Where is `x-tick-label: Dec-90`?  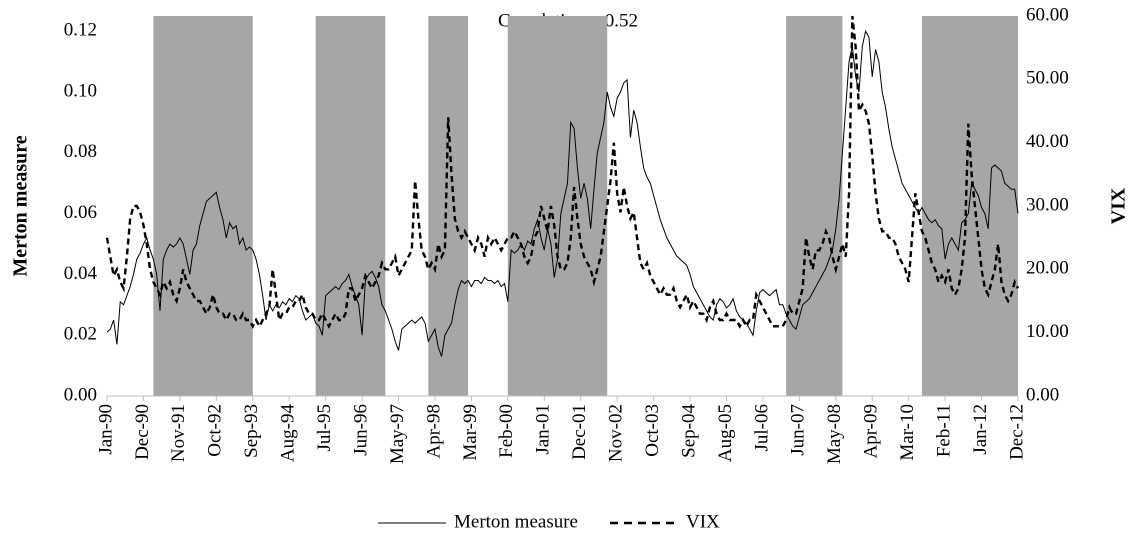
x-tick-label: Dec-90 is located at coordinates (142, 432).